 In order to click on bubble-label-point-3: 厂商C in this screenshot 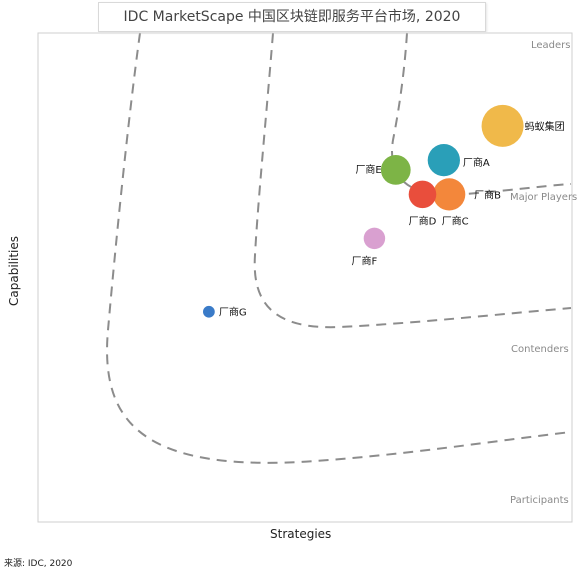, I will do `click(455, 220)`.